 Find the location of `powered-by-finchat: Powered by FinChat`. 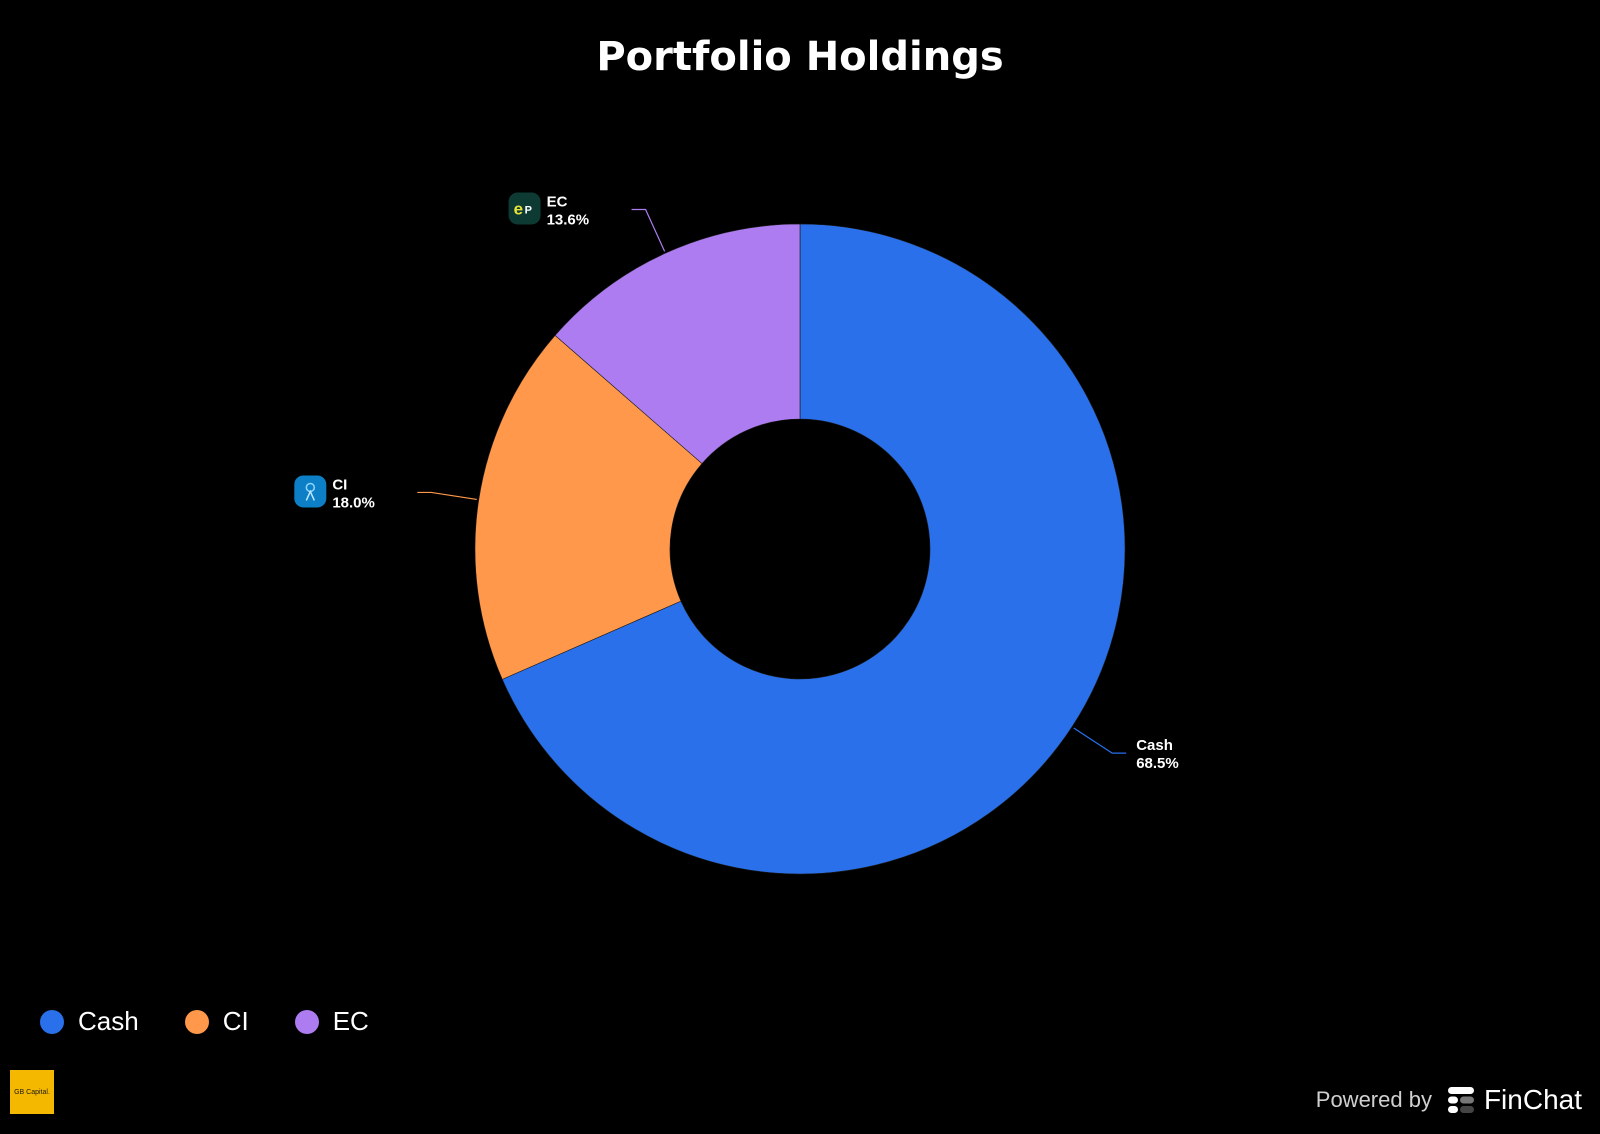

powered-by-finchat: Powered by FinChat is located at coordinates (1449, 1100).